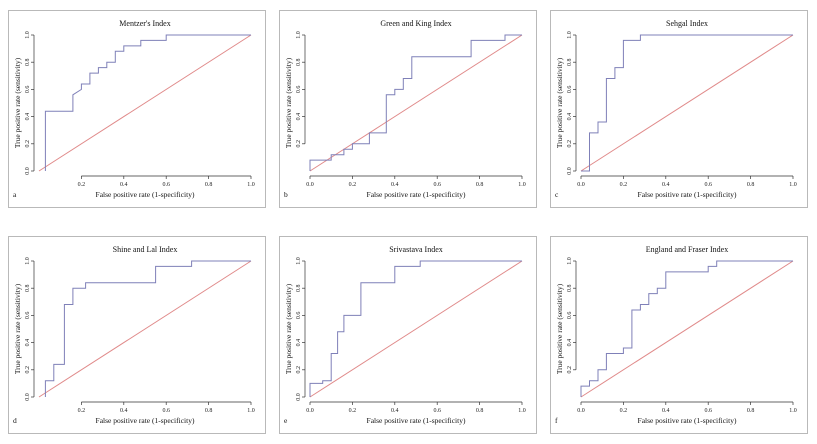 Image resolution: width=817 pixels, height=444 pixels. I want to click on chart-title: Sehgal Index, so click(687, 23).